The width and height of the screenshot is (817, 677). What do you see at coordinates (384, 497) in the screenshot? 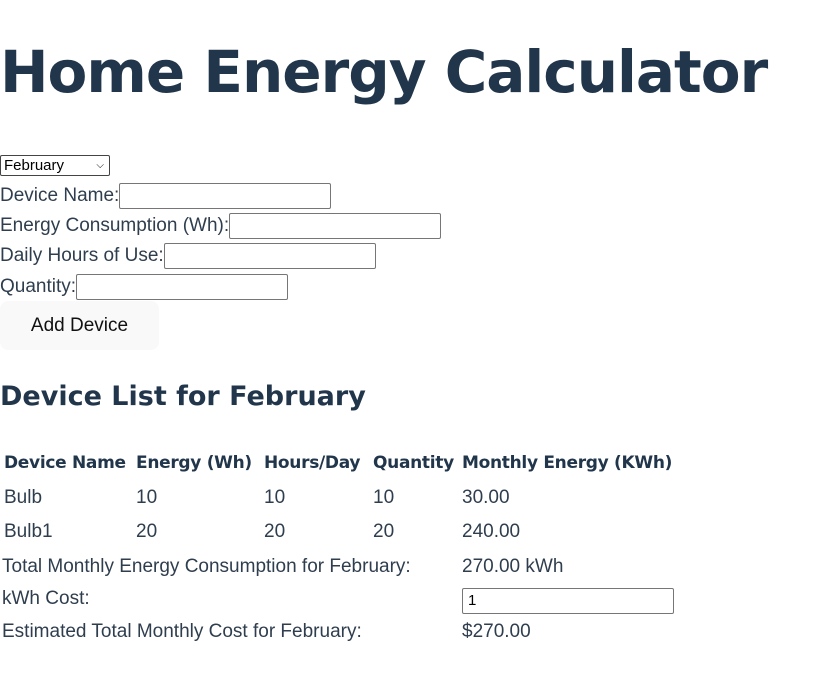
I see `table-cell-quantity: 10` at bounding box center [384, 497].